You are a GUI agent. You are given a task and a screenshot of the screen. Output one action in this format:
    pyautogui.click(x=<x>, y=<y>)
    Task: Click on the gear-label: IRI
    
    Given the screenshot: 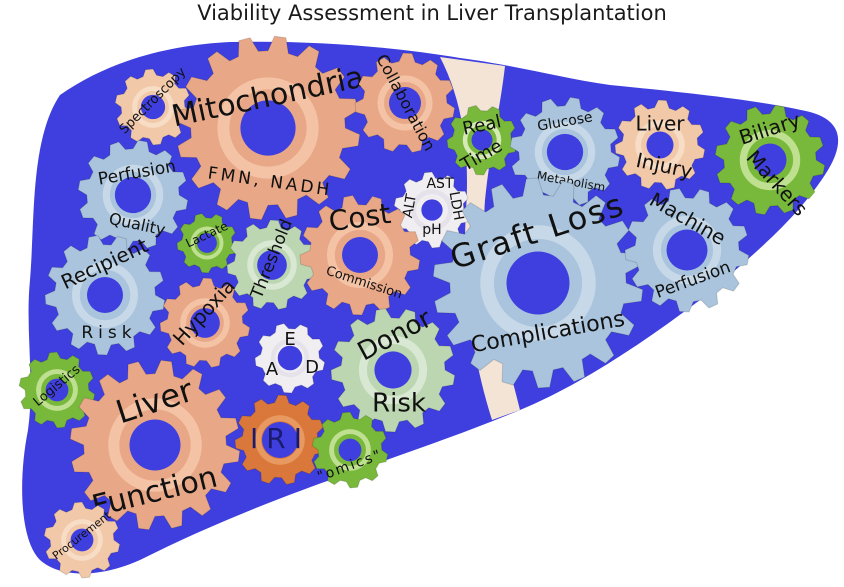 What is the action you would take?
    pyautogui.click(x=280, y=438)
    